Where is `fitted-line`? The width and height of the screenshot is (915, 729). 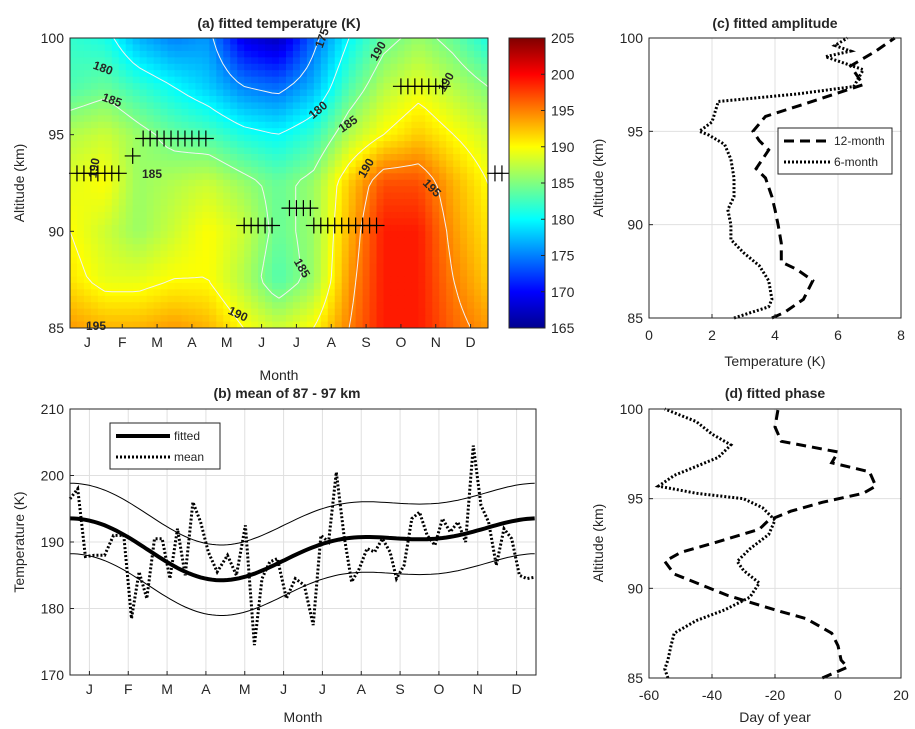 fitted-line is located at coordinates (302, 549).